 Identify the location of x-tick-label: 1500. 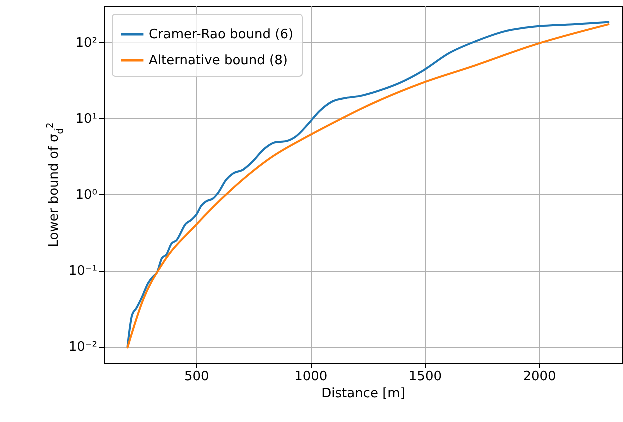
(425, 377).